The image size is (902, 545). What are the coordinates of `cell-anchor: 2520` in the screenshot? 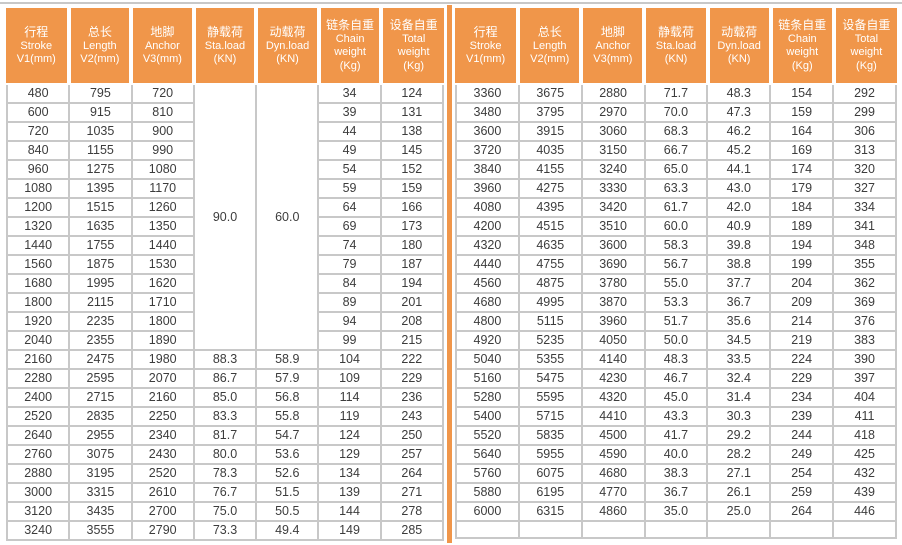 It's located at (162, 473).